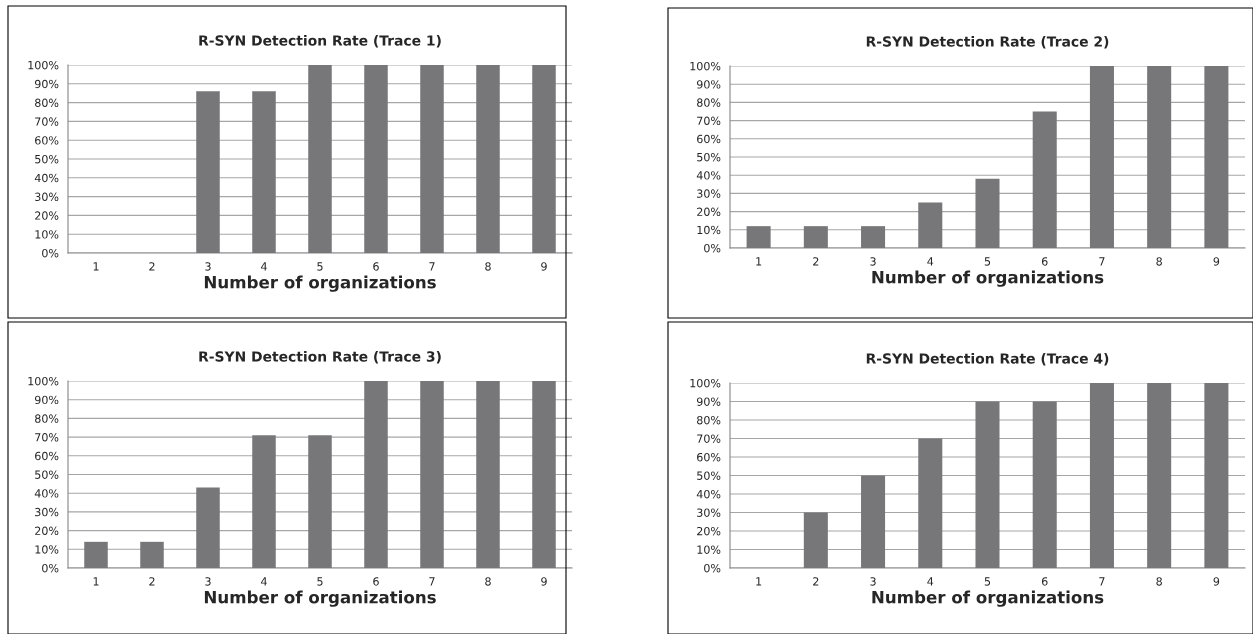 This screenshot has width=1253, height=634. Describe the element at coordinates (987, 42) in the screenshot. I see `chart-title: R-SYN Detection Rate (Trace 2)` at that location.